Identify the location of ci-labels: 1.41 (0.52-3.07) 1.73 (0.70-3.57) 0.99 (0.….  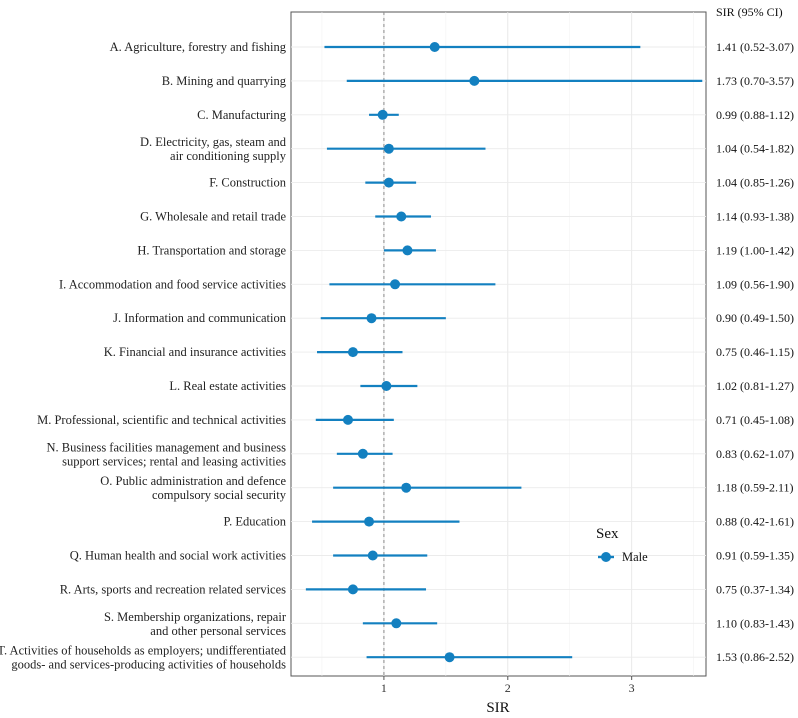
(755, 352).